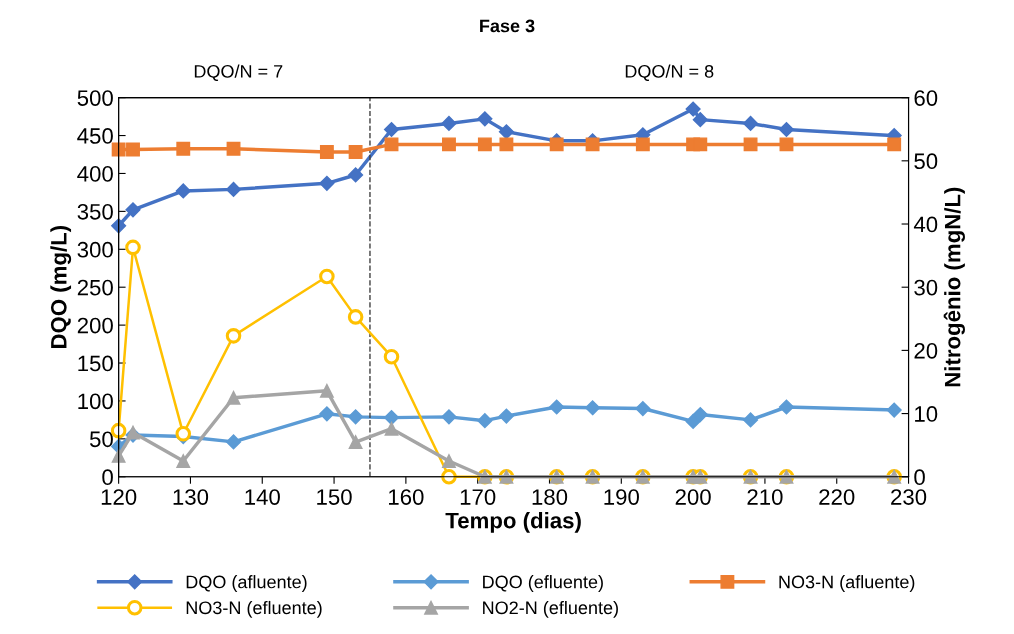  I want to click on x-tick-label: 200, so click(693, 497).